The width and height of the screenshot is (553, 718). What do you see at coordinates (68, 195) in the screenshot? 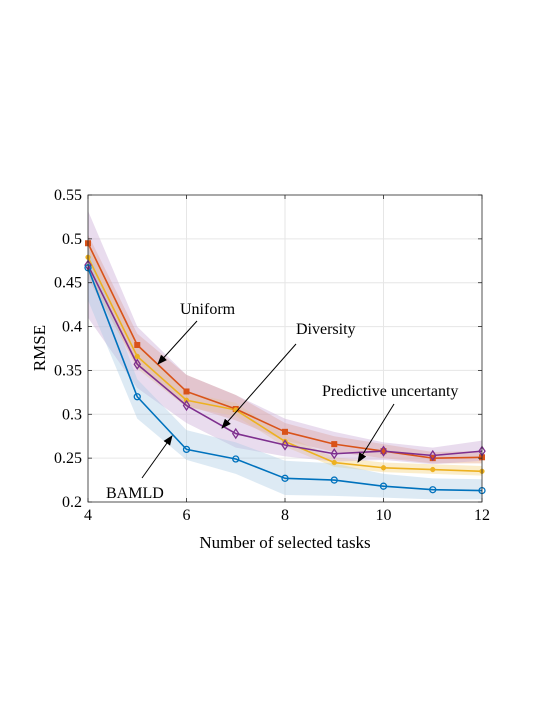
I see `y-tick-label: 0.55` at bounding box center [68, 195].